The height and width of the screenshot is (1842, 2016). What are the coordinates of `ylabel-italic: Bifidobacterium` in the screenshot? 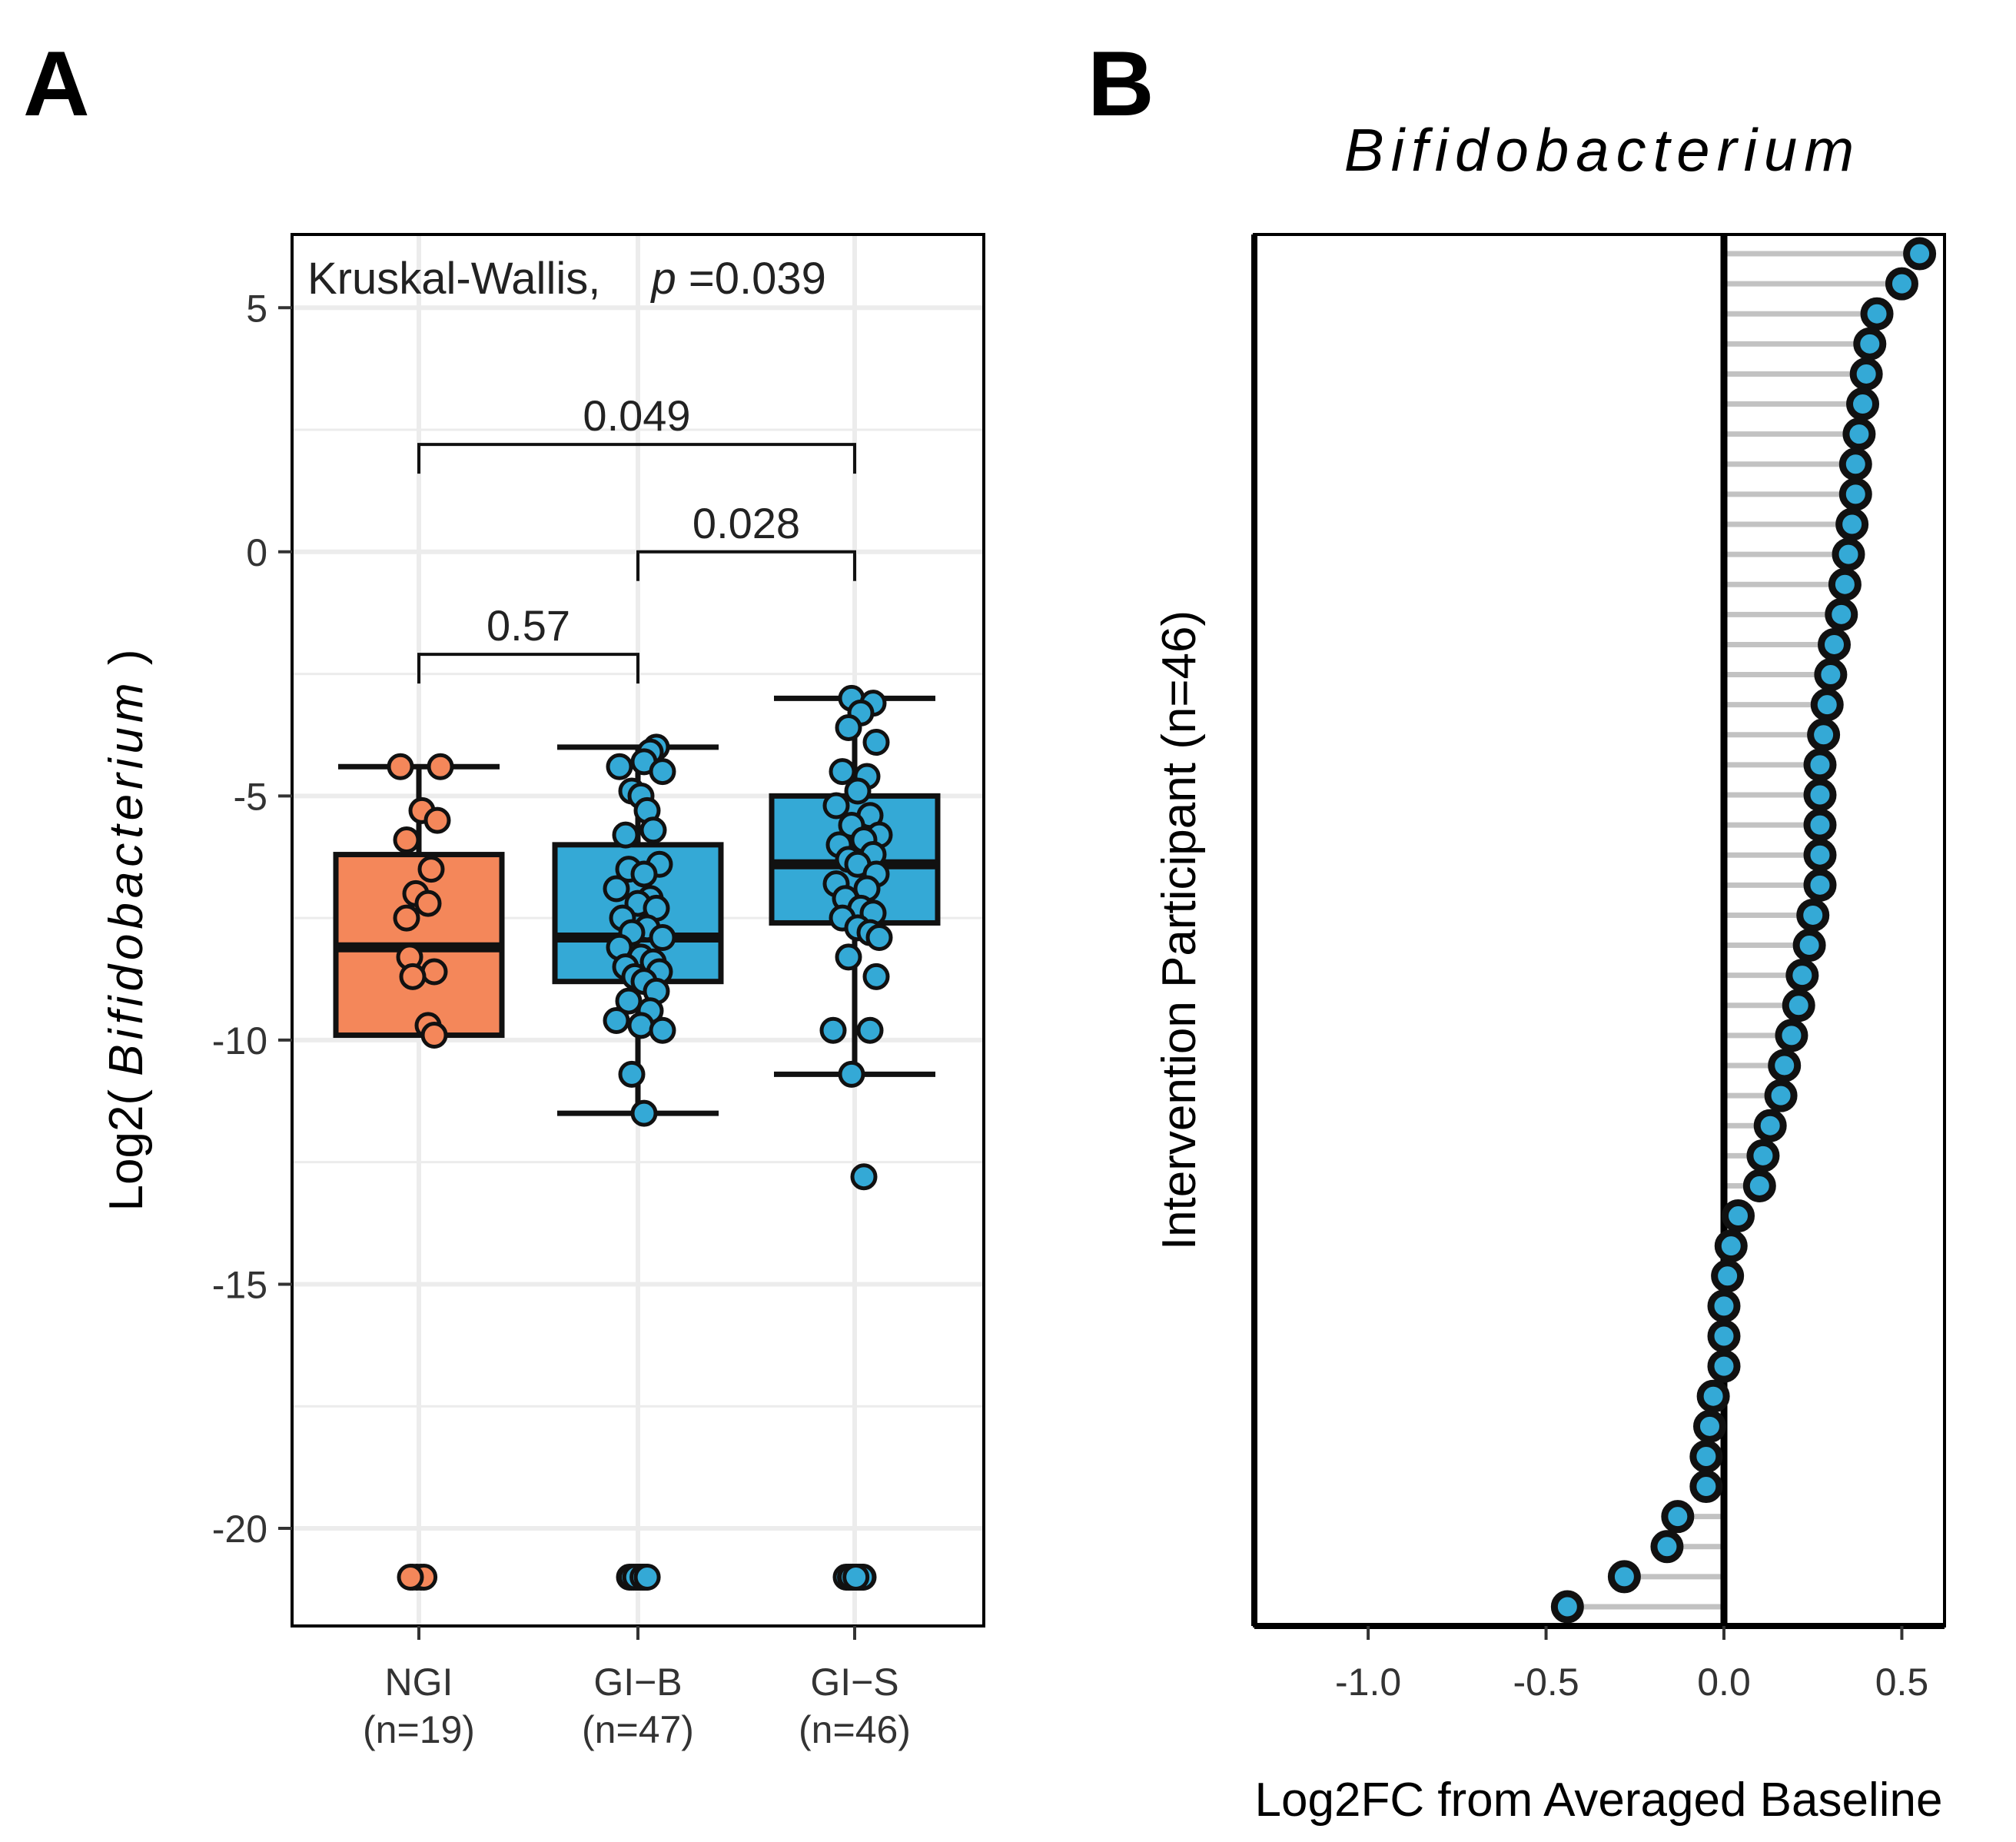 It's located at (126, 877).